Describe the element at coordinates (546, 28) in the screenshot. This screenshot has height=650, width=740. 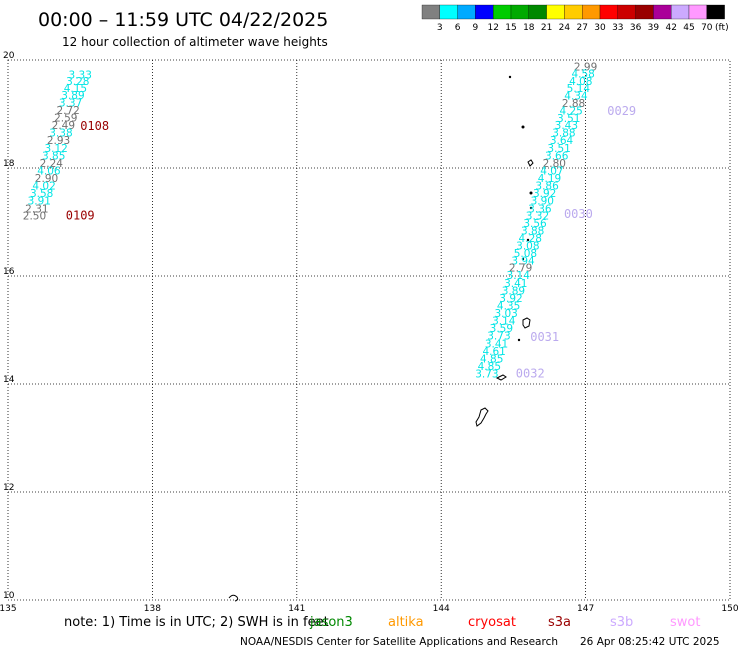
I see `color-scale-label: 21` at that location.